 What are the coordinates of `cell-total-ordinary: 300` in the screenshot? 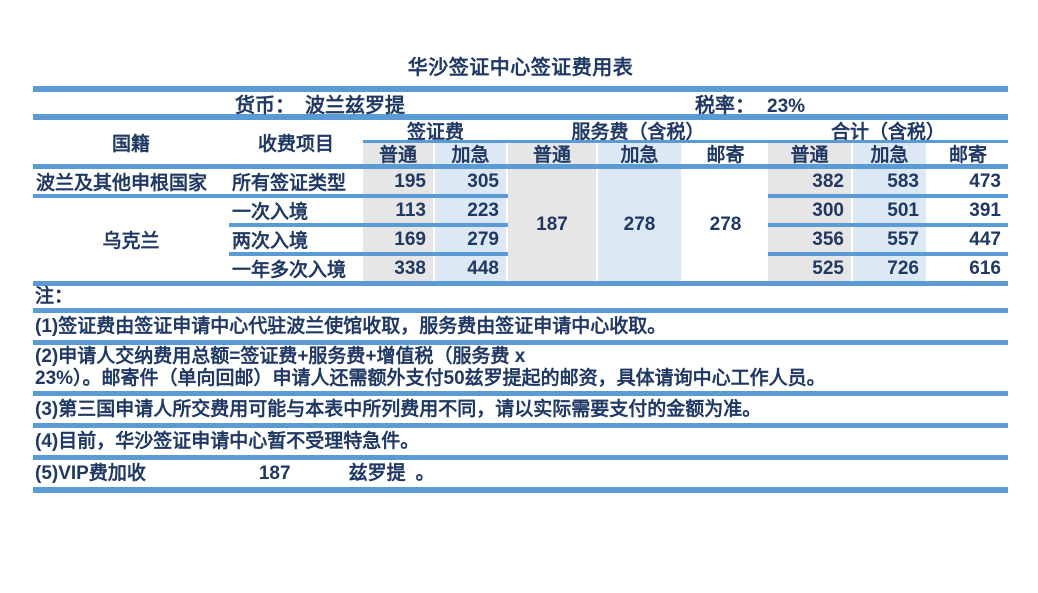 It's located at (810, 210).